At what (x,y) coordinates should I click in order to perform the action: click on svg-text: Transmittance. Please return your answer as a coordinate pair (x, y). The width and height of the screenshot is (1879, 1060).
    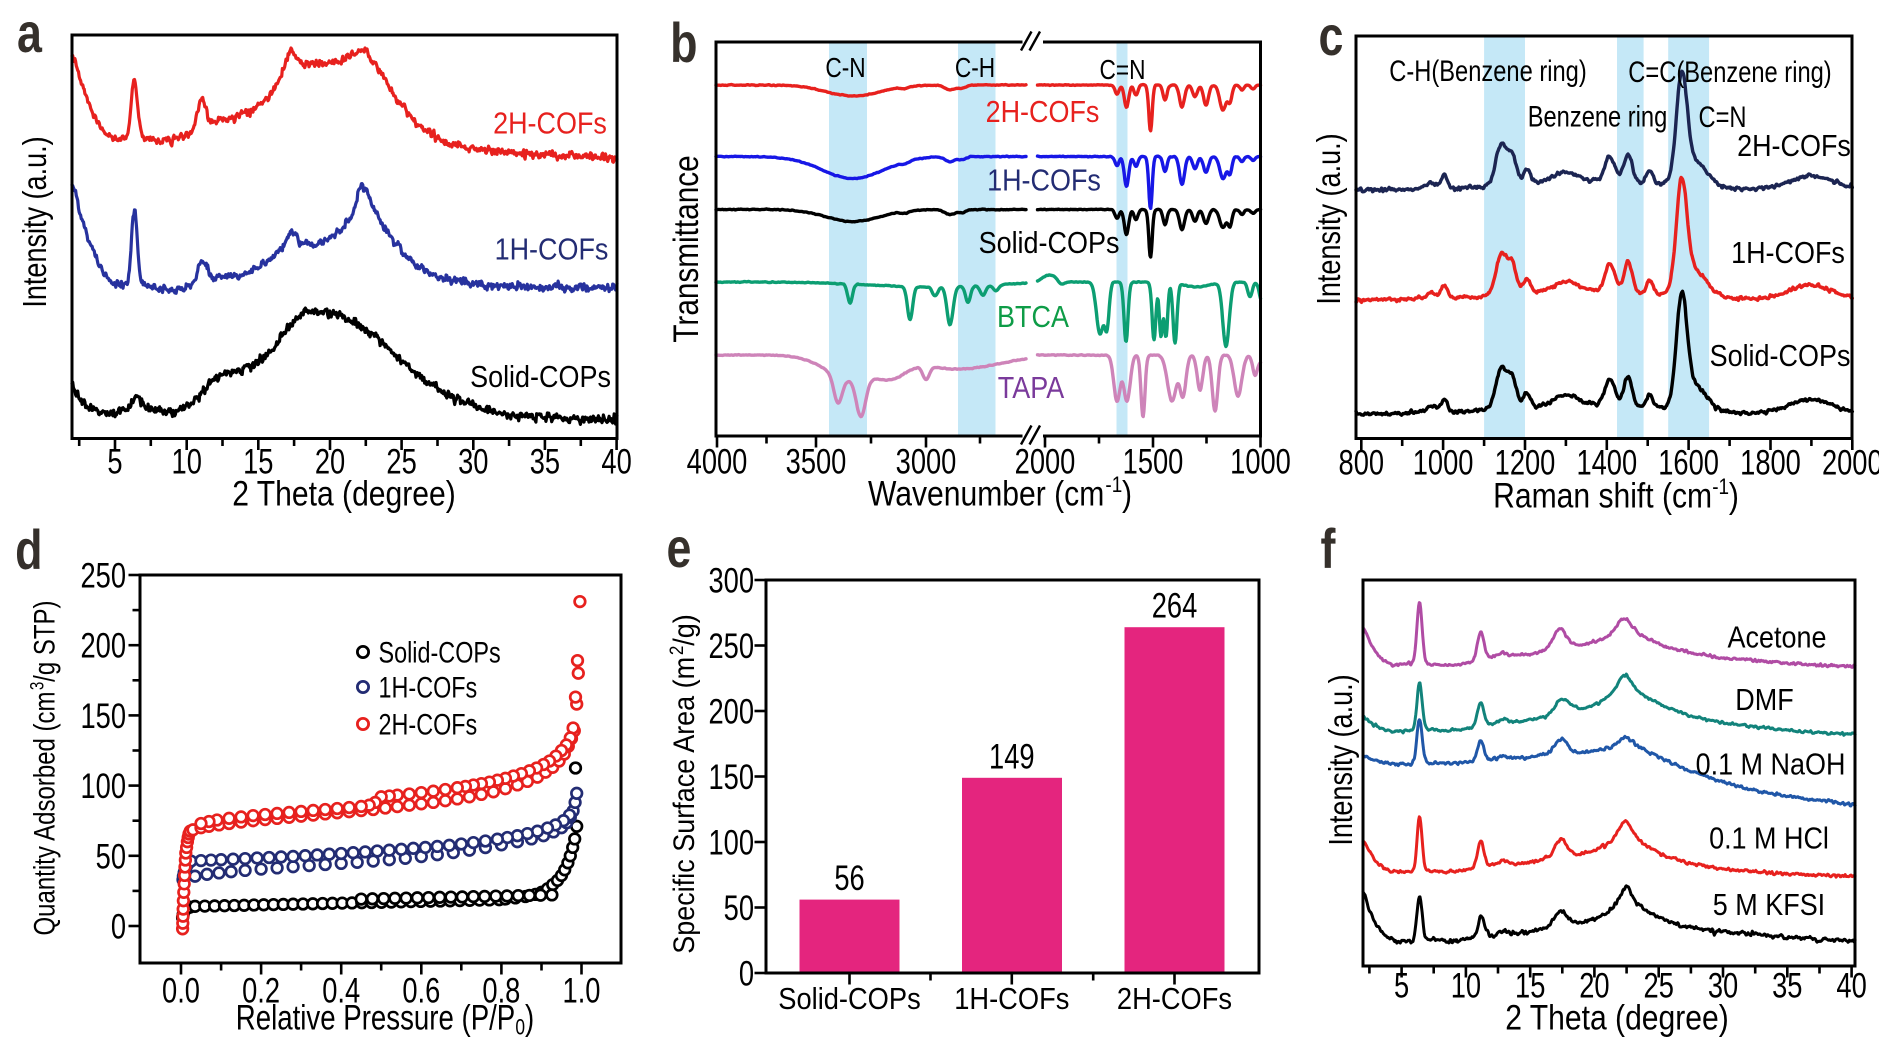
    Looking at the image, I should click on (686, 248).